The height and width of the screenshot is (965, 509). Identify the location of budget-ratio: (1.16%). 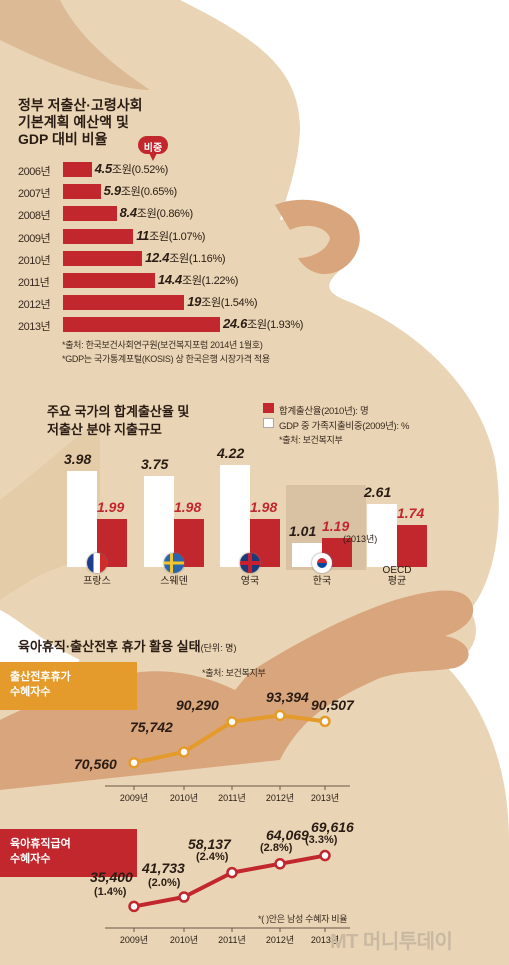
(207, 258).